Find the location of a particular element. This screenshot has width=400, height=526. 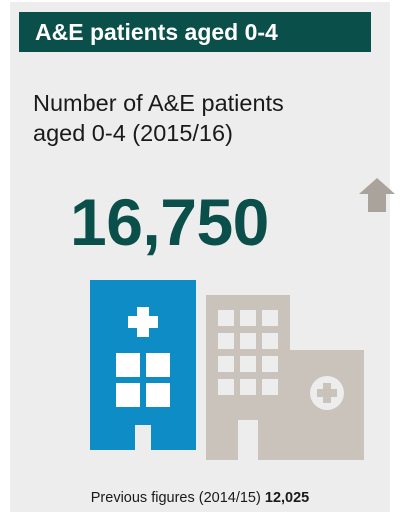

stat-description-line1: Number of A&E patients is located at coordinates (158, 103).